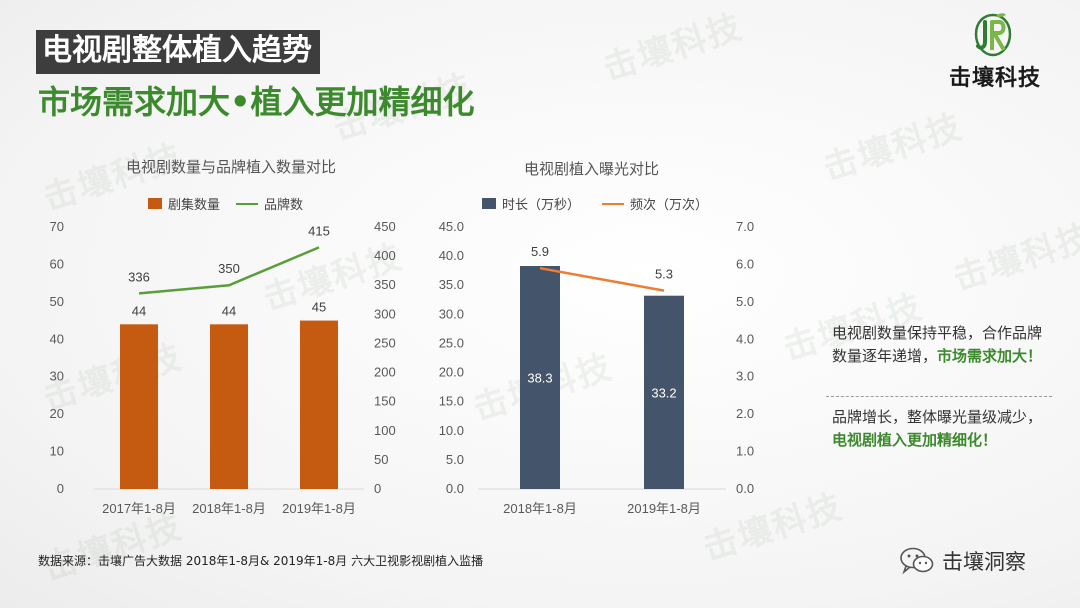 This screenshot has height=608, width=1080. Describe the element at coordinates (385, 342) in the screenshot. I see `y-right-tick-label: 250` at that location.